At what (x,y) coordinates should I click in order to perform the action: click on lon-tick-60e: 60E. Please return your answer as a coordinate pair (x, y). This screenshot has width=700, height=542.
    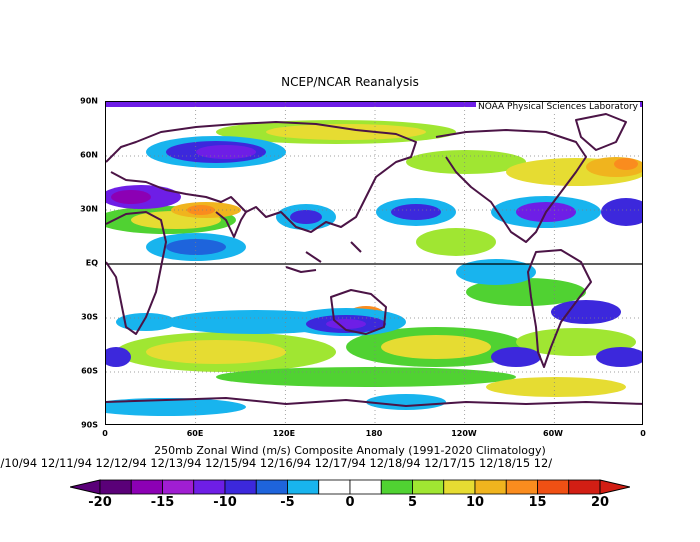
    Looking at the image, I should click on (195, 433).